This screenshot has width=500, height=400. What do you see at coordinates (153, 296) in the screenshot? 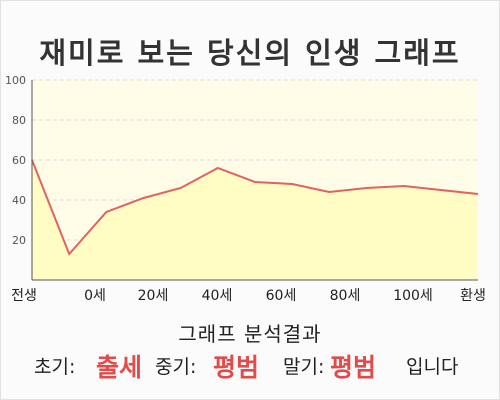
I see `x-tick-label: 20세` at bounding box center [153, 296].